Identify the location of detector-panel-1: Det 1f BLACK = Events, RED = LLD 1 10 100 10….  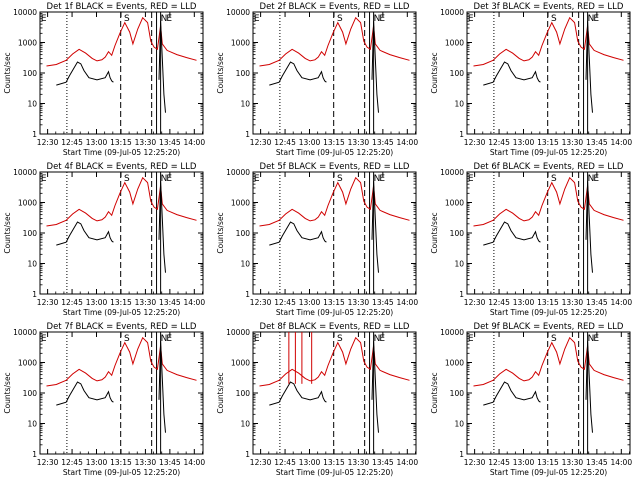
(104, 79).